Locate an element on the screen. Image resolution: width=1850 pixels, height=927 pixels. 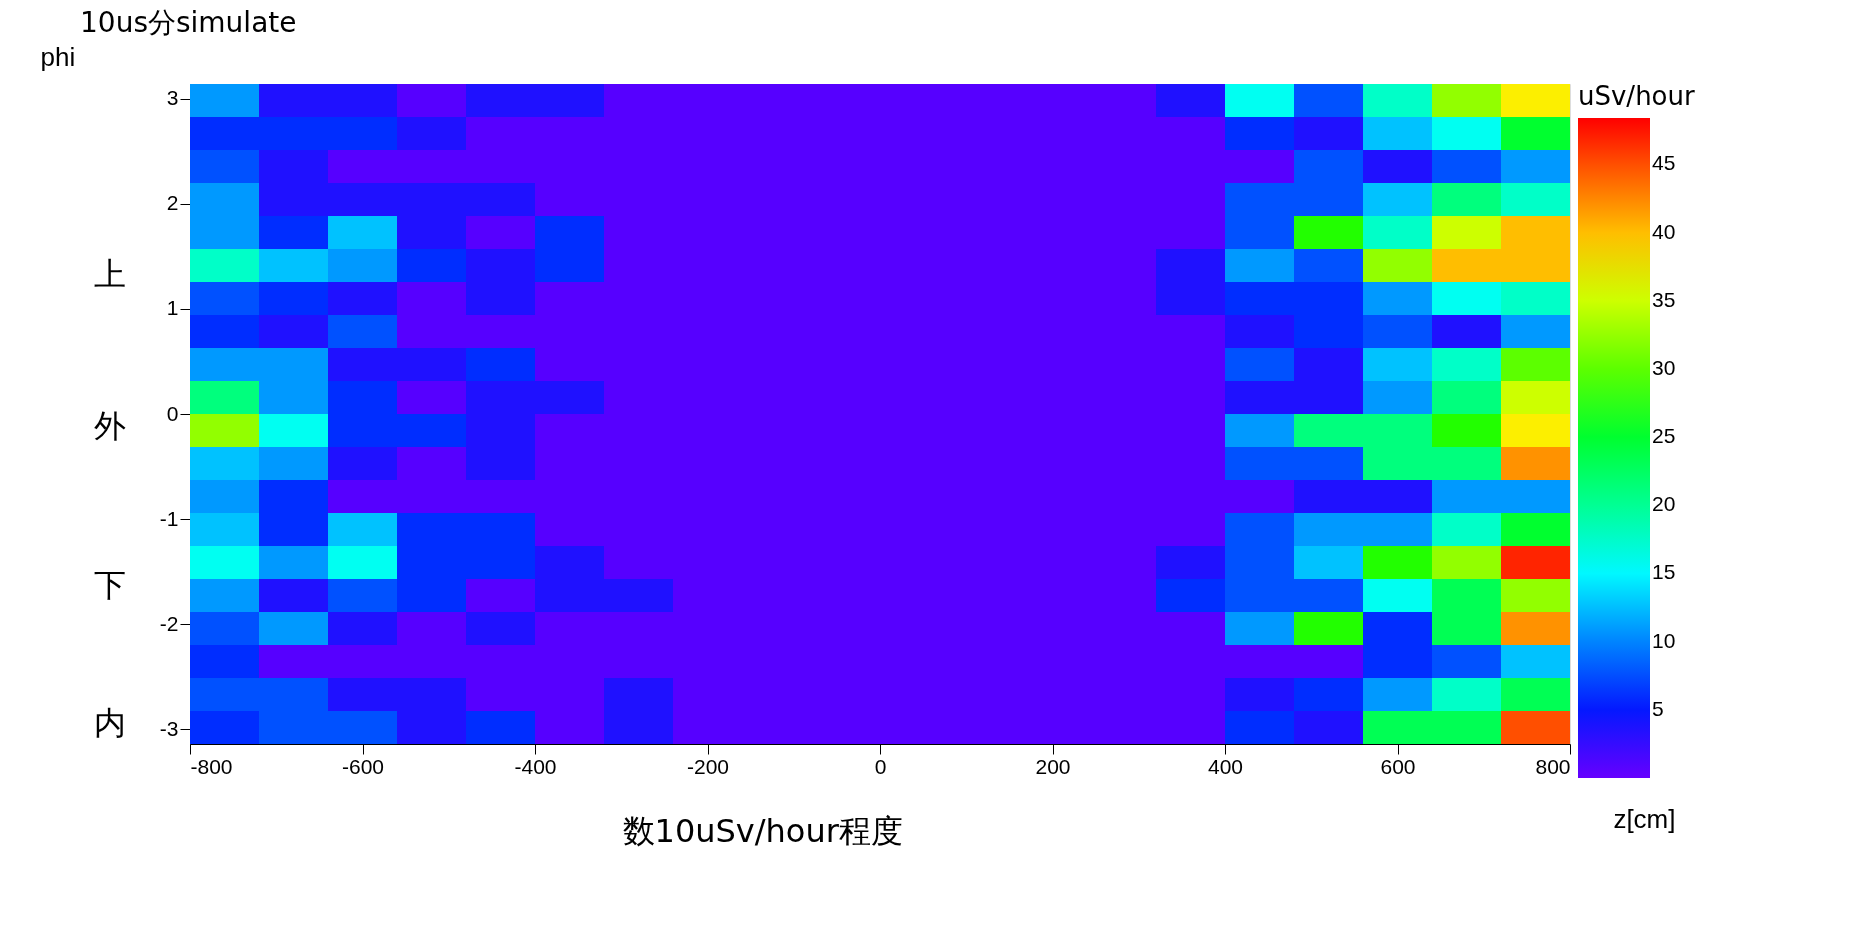
x-tick-label: 200 is located at coordinates (1053, 766).